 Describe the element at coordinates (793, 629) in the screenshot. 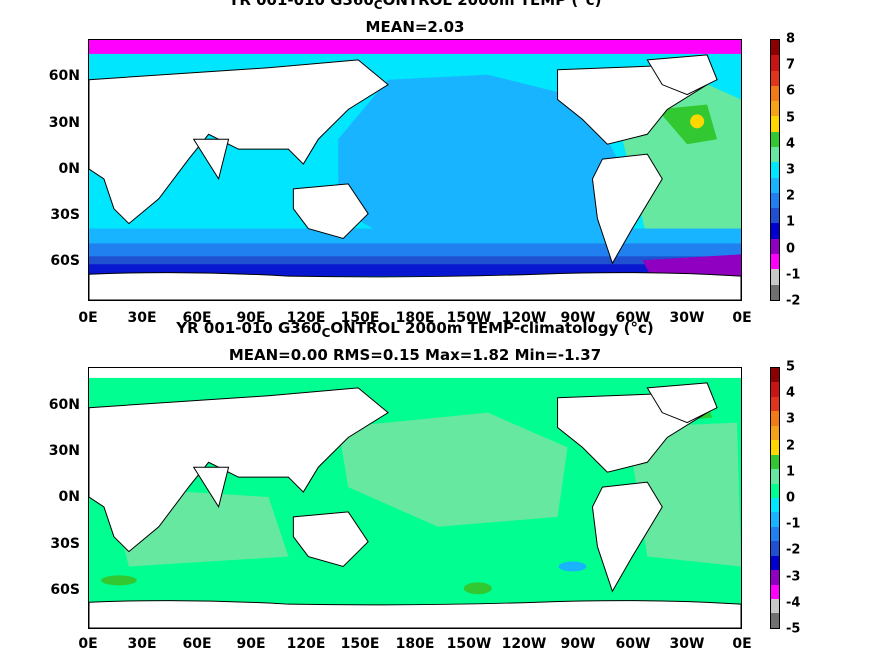

I see `colorbar-tick-label: -5` at that location.